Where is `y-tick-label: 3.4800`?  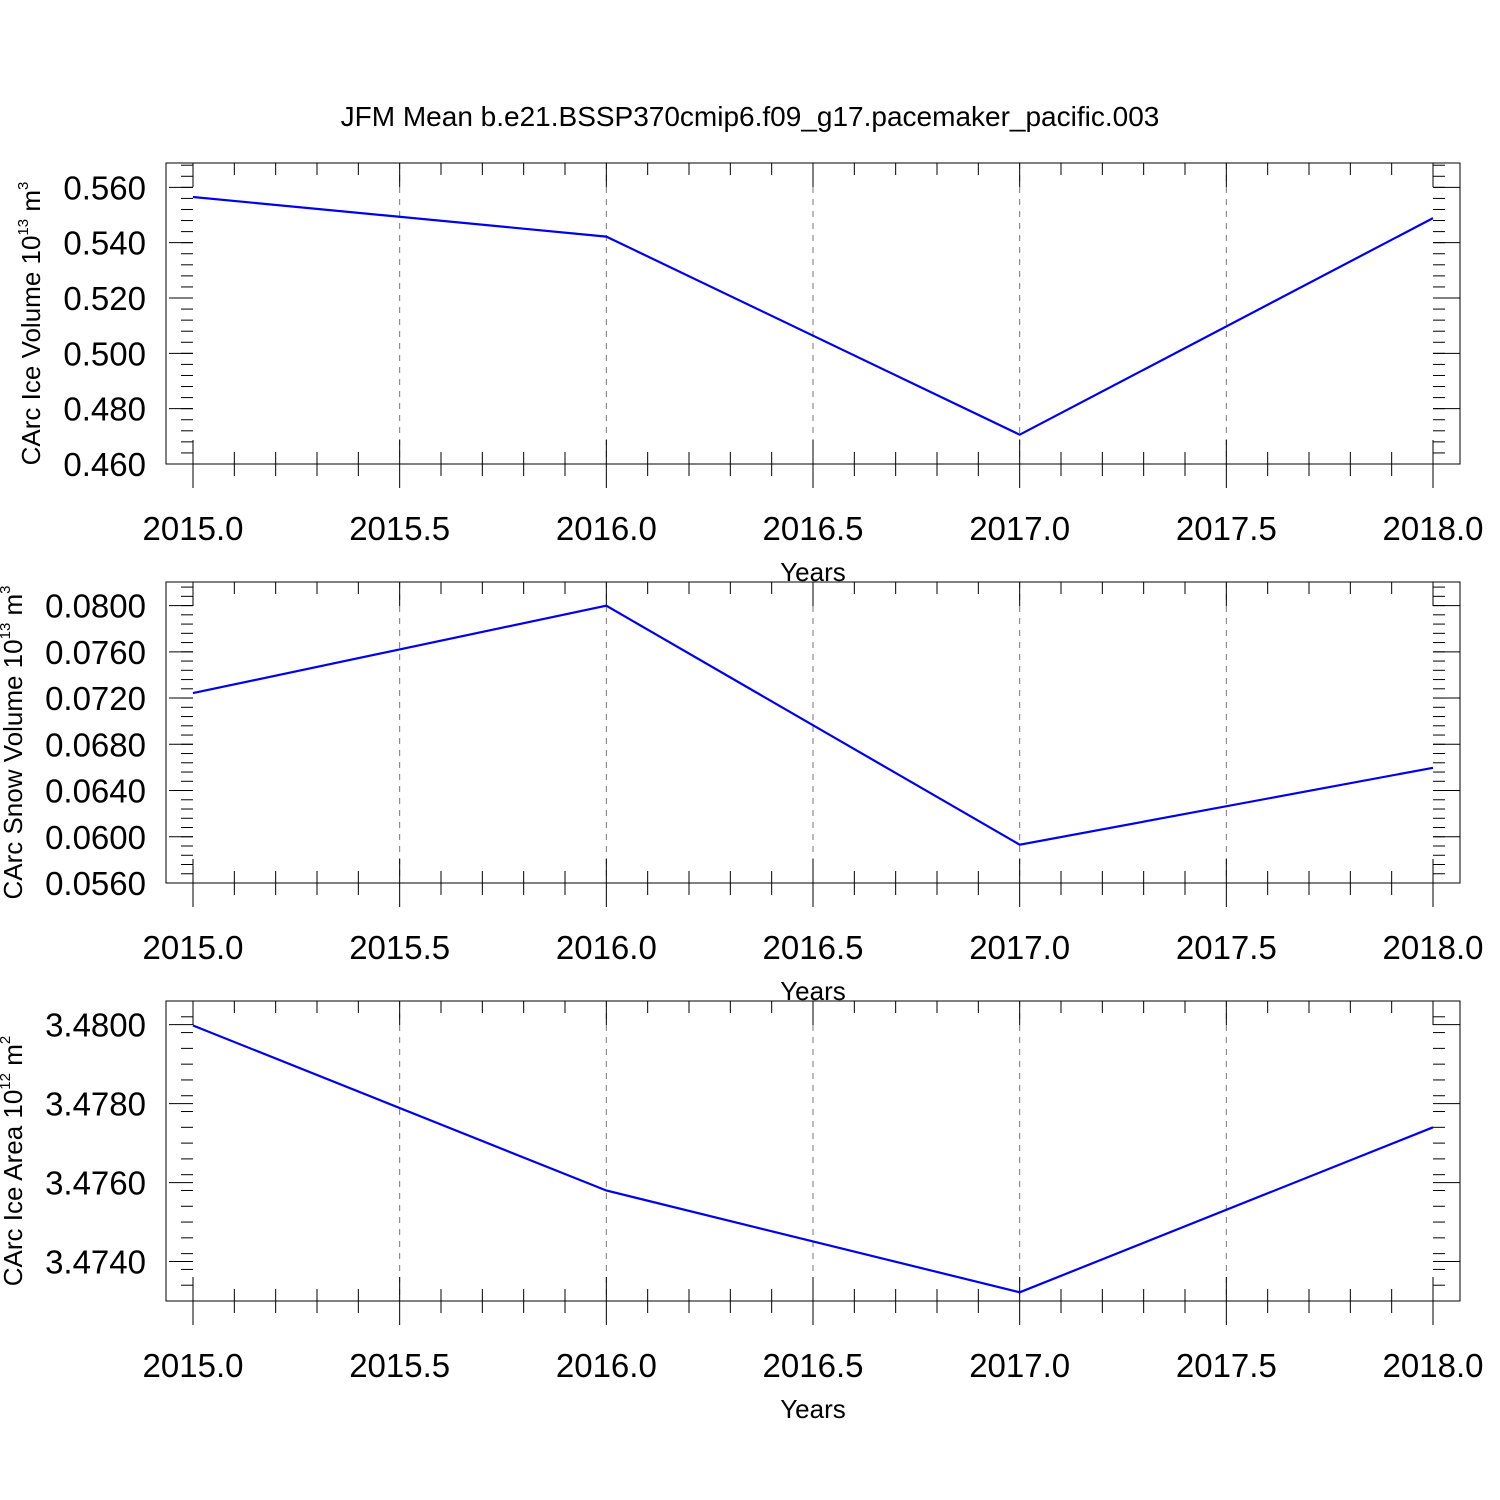
y-tick-label: 3.4800 is located at coordinates (95, 1025).